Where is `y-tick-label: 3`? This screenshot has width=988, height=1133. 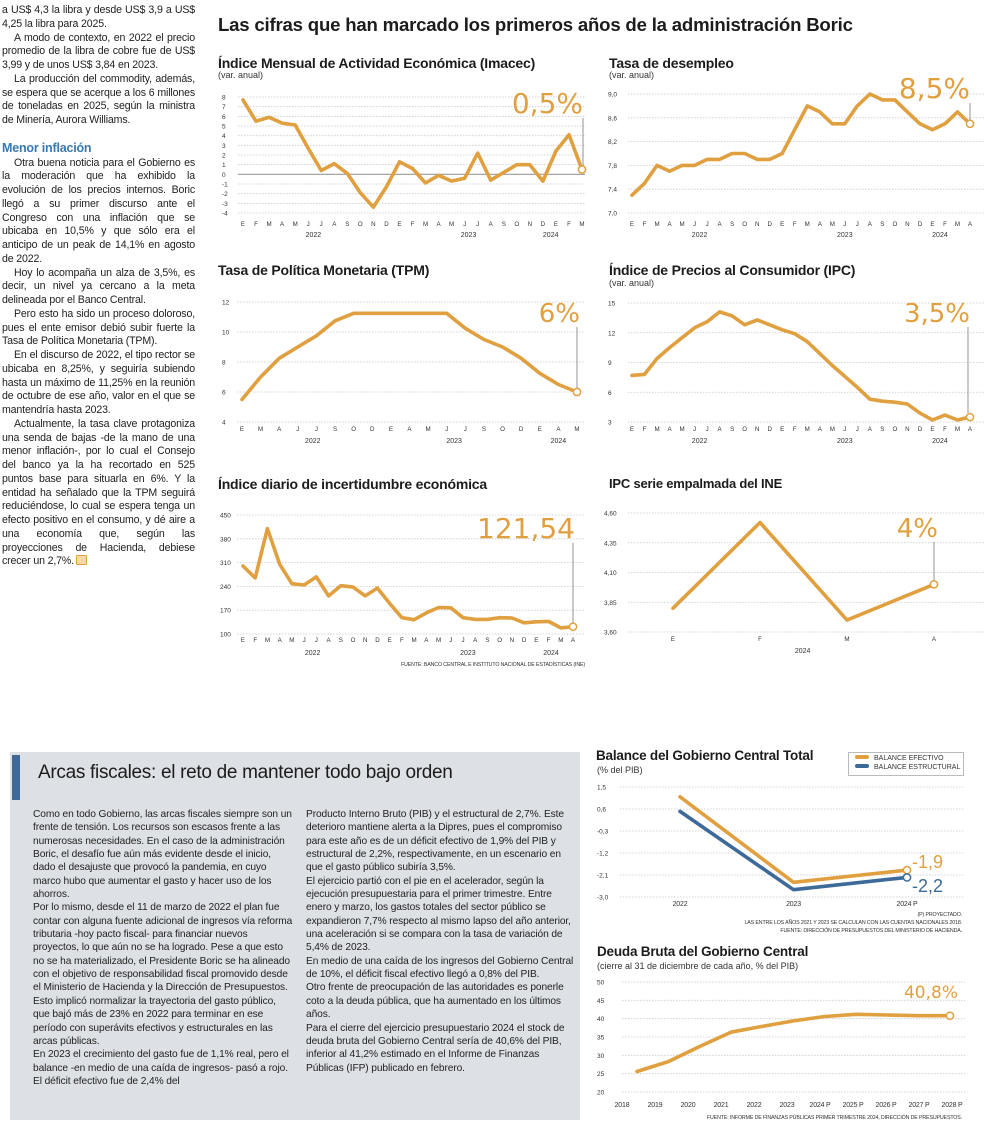
y-tick-label: 3 is located at coordinates (224, 146).